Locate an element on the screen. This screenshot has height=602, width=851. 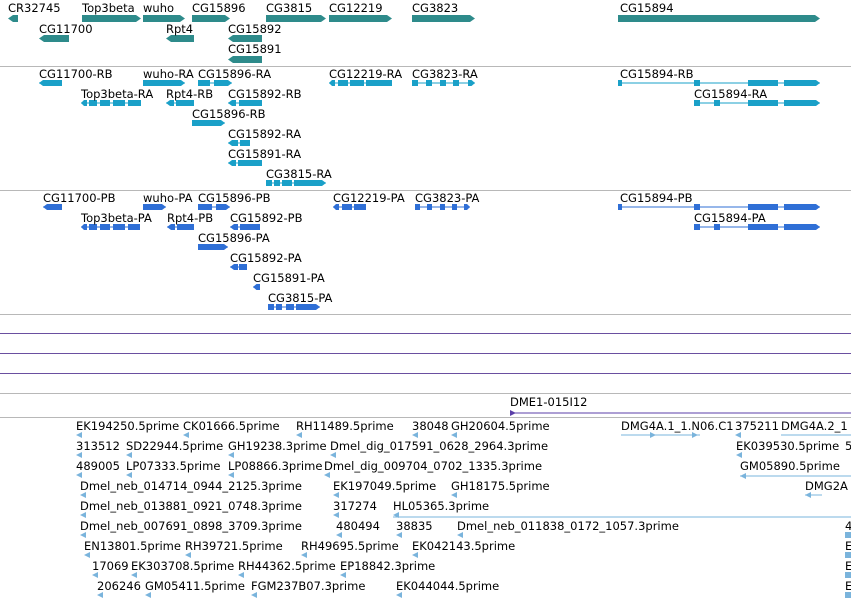
transcript-label: CG11700-RB is located at coordinates (76, 74).